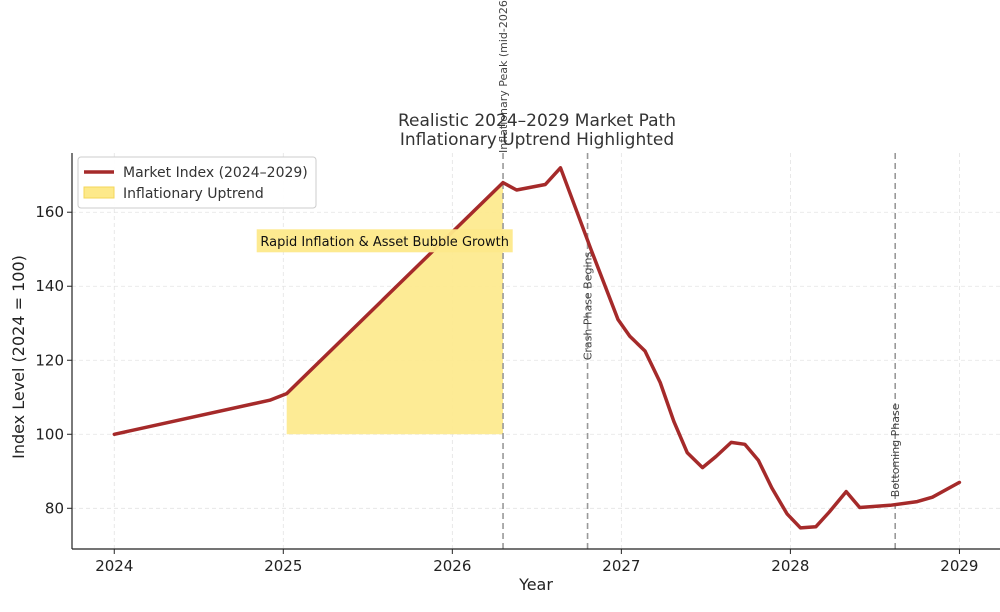 This screenshot has width=1000, height=612. I want to click on x-tick-label-3: 2027, so click(621, 566).